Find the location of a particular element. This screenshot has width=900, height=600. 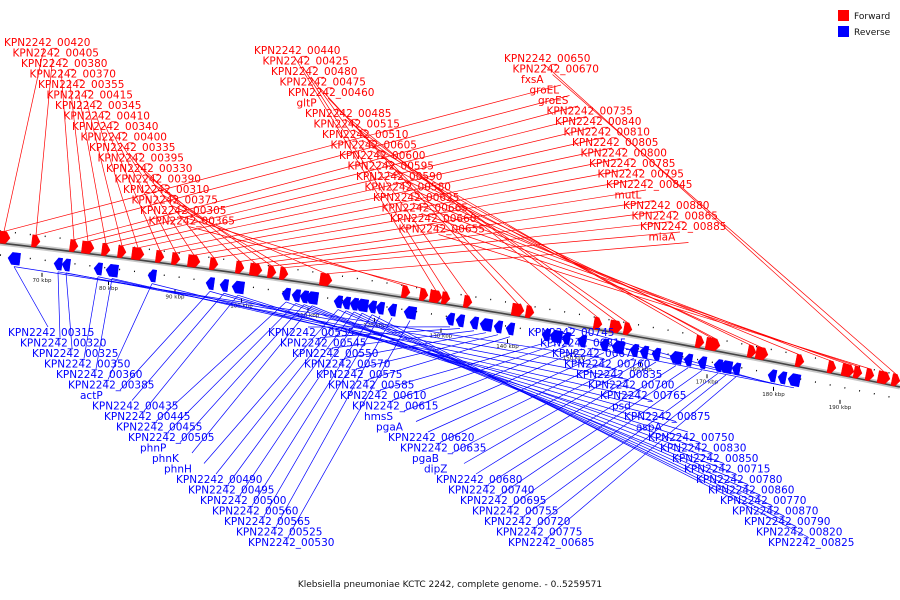

forward-gene-label: KPN2242_00400 is located at coordinates (124, 138).